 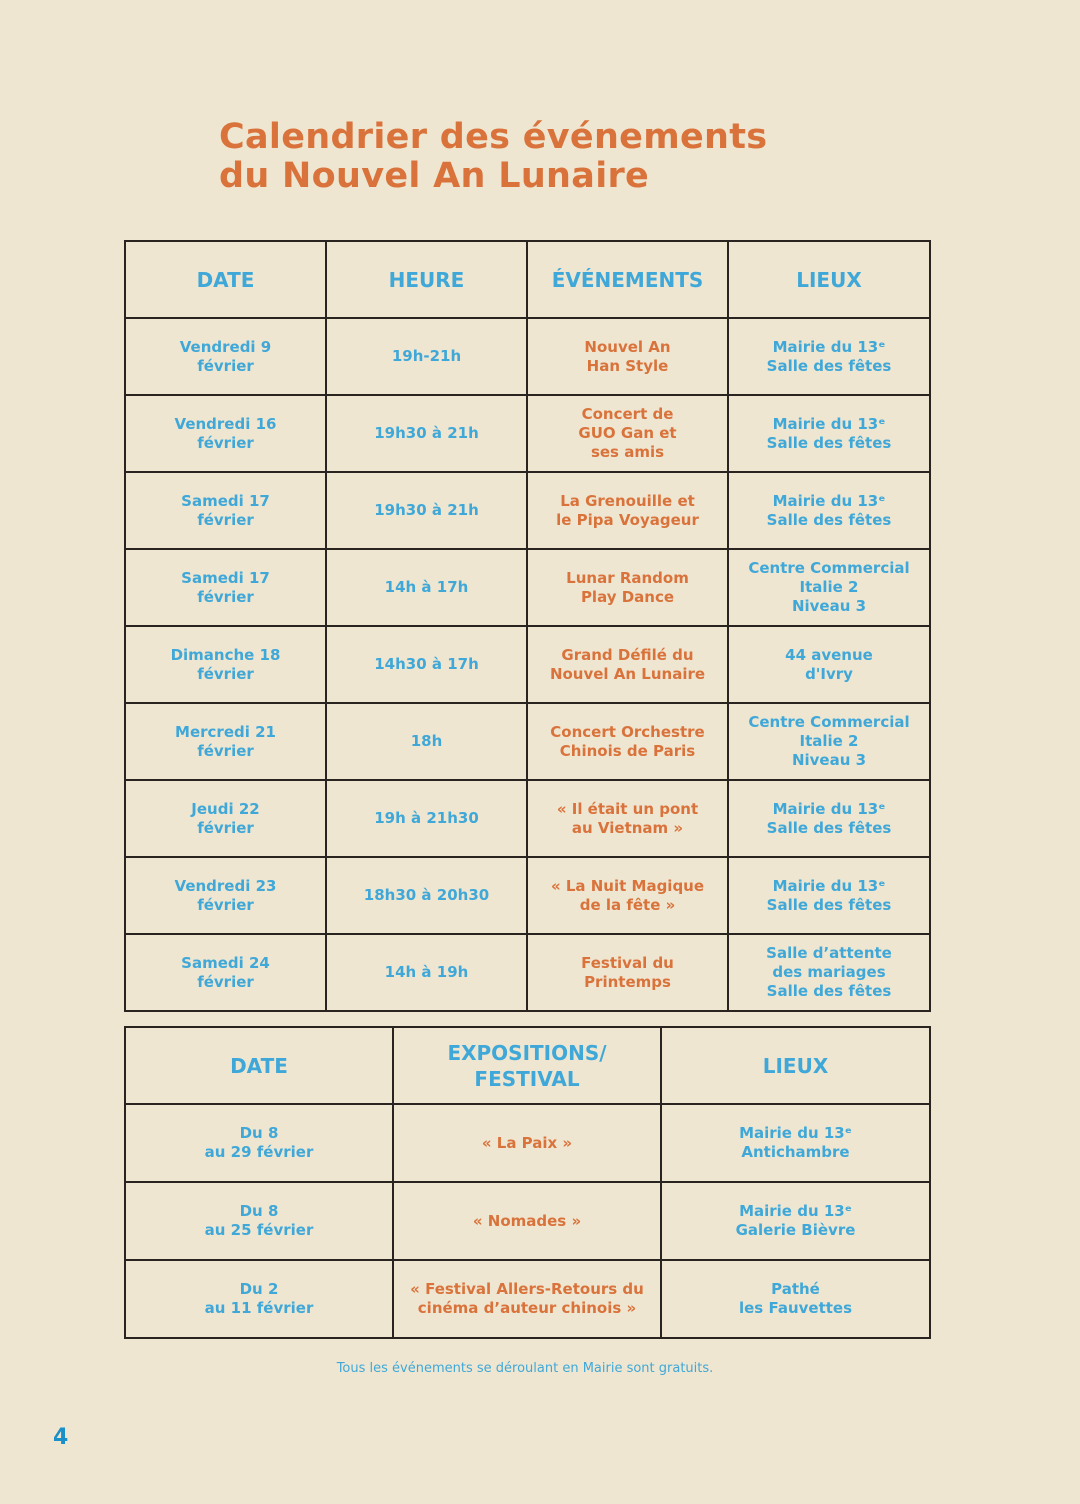 I want to click on cell-line: Centre Commercial, so click(x=829, y=722).